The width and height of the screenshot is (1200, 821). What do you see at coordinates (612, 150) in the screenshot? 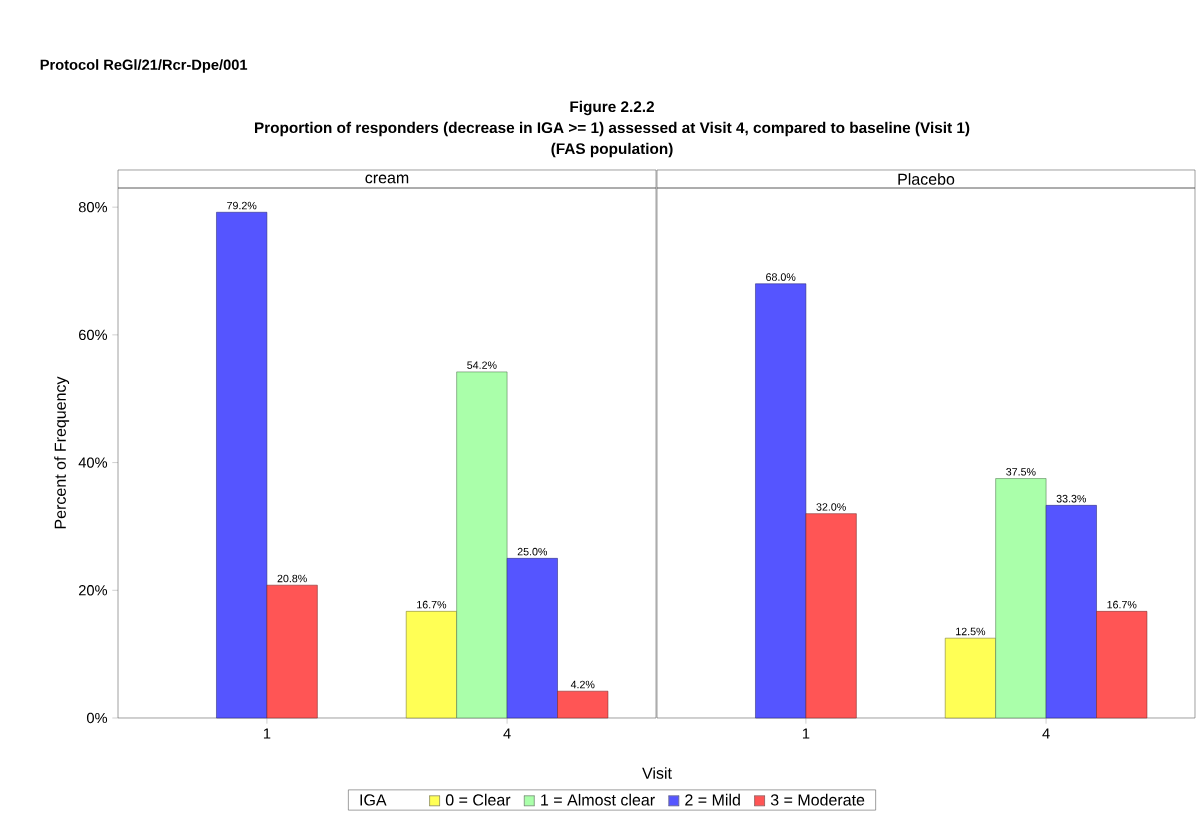
I see `text: (FAS population)` at bounding box center [612, 150].